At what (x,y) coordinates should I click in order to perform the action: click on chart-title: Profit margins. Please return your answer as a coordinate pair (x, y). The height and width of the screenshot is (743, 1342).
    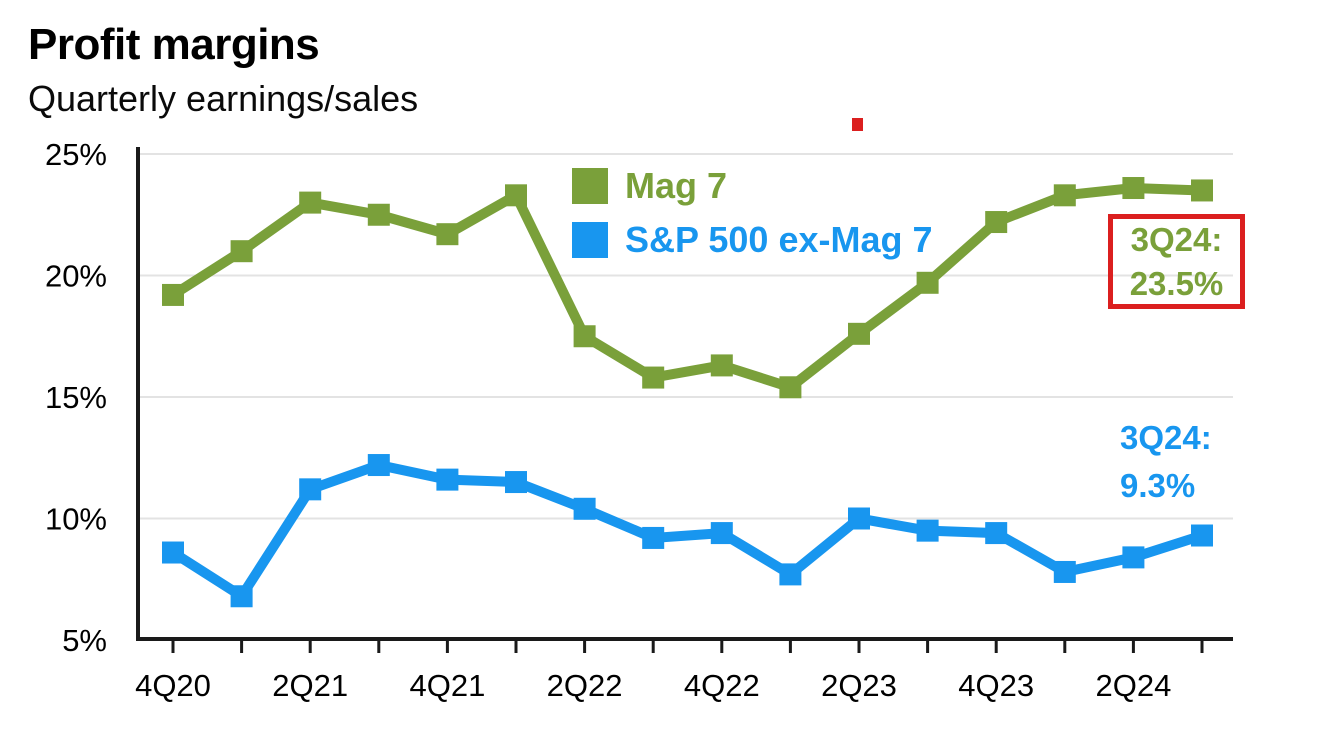
    Looking at the image, I should click on (174, 44).